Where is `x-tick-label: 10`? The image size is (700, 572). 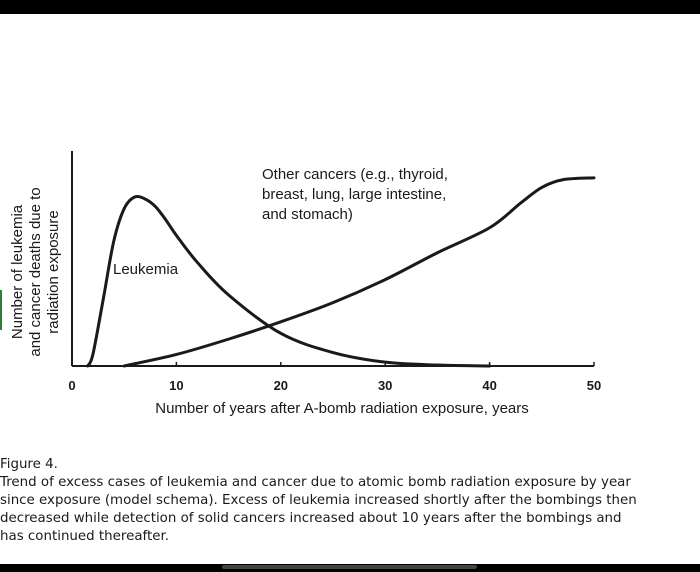 x-tick-label: 10 is located at coordinates (176, 385).